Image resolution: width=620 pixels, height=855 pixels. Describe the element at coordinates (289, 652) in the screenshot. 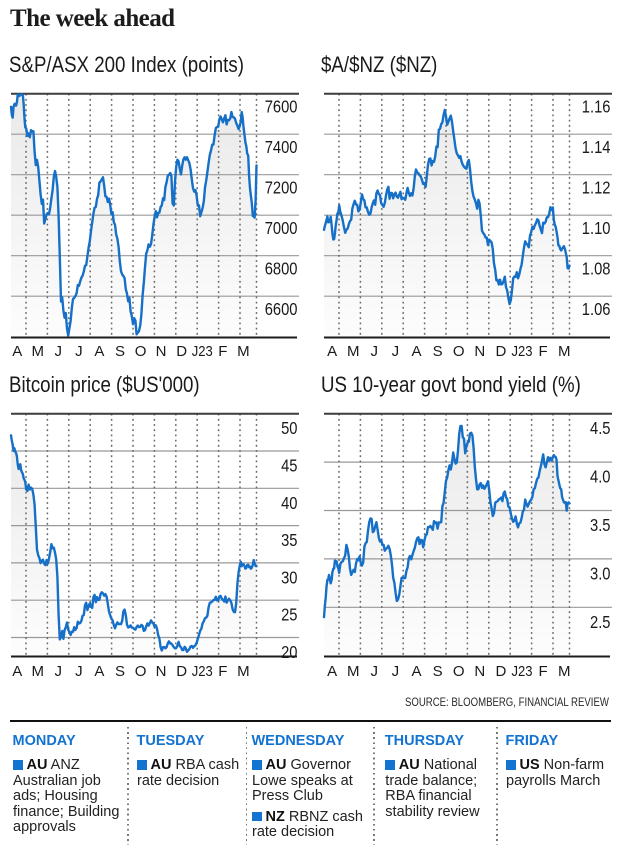

I see `svg-text: 20` at that location.